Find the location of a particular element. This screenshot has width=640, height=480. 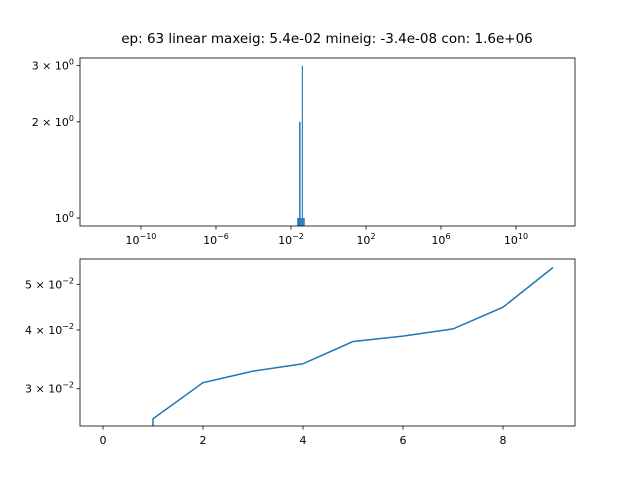

y-tick-label: 3 × 10⁻² is located at coordinates (49, 388).